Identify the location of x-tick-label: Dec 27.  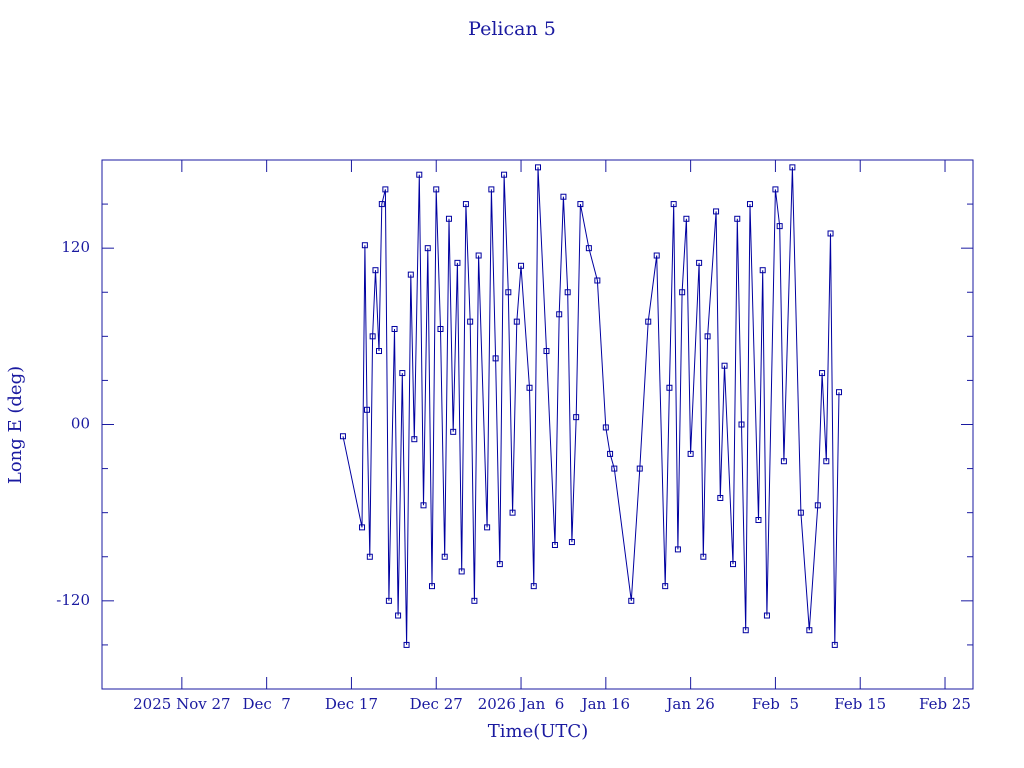
(436, 704).